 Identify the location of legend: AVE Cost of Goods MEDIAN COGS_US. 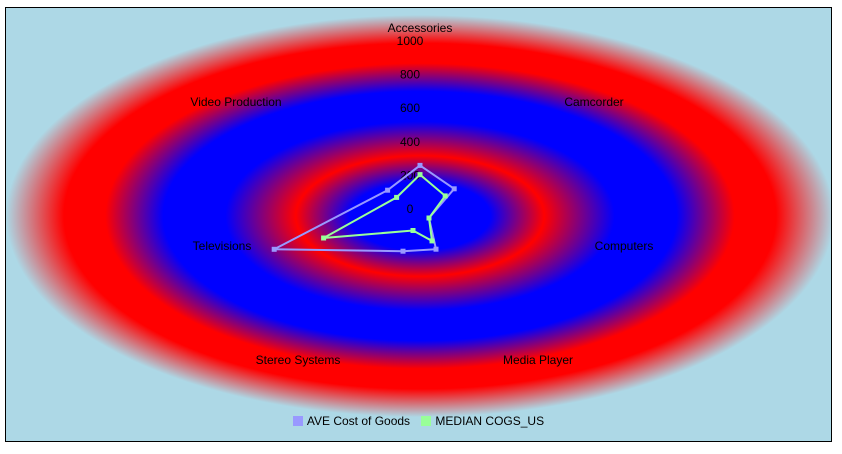
(418, 421).